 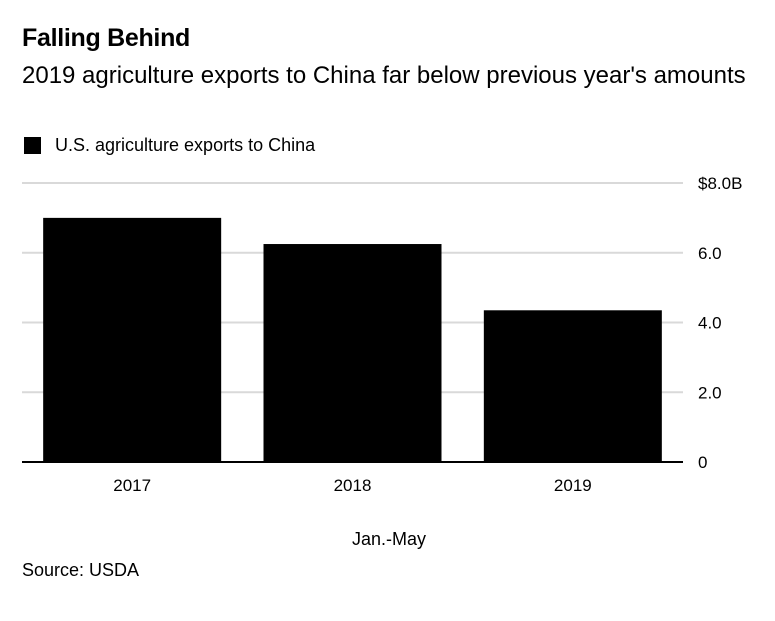 What do you see at coordinates (389, 539) in the screenshot?
I see `x-axis-label: Jan.-May` at bounding box center [389, 539].